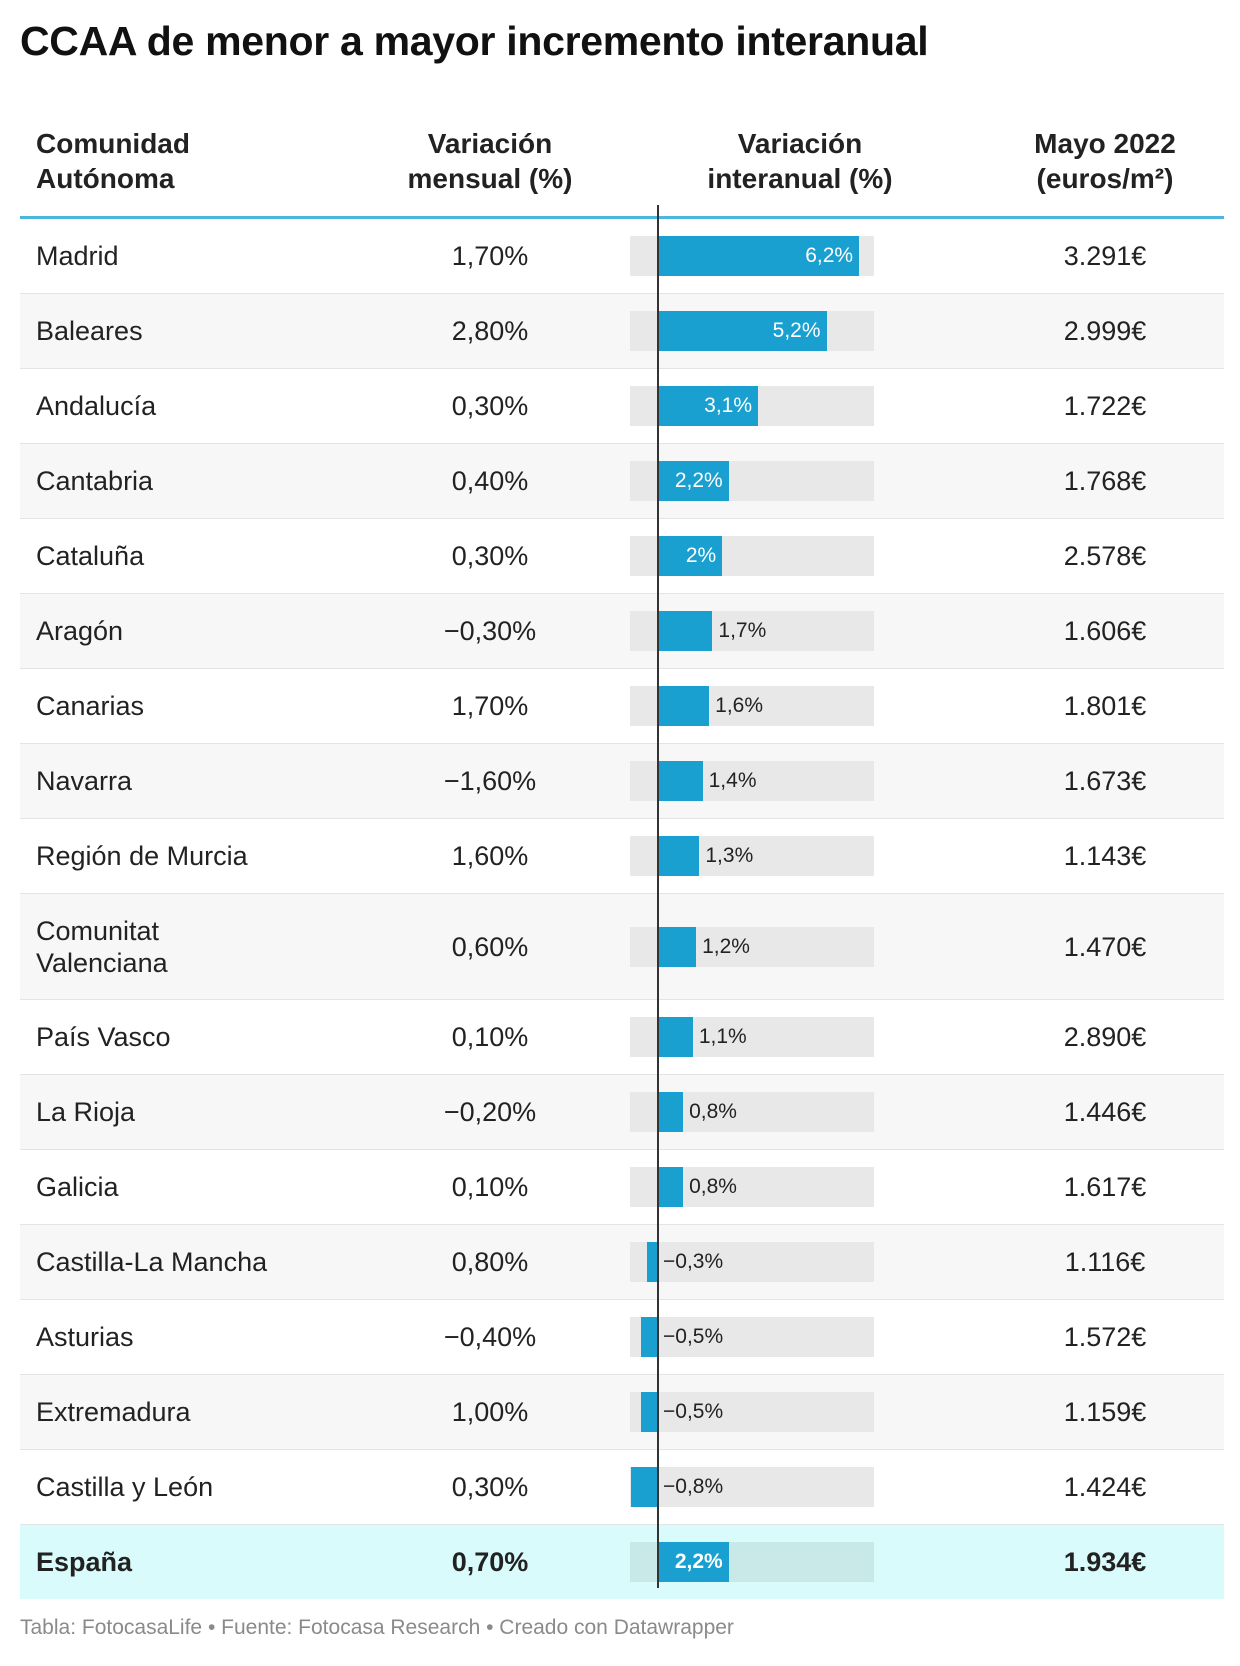 This screenshot has height=1666, width=1240. Describe the element at coordinates (113, 1412) in the screenshot. I see `cell-comunidad: Extremadura` at that location.